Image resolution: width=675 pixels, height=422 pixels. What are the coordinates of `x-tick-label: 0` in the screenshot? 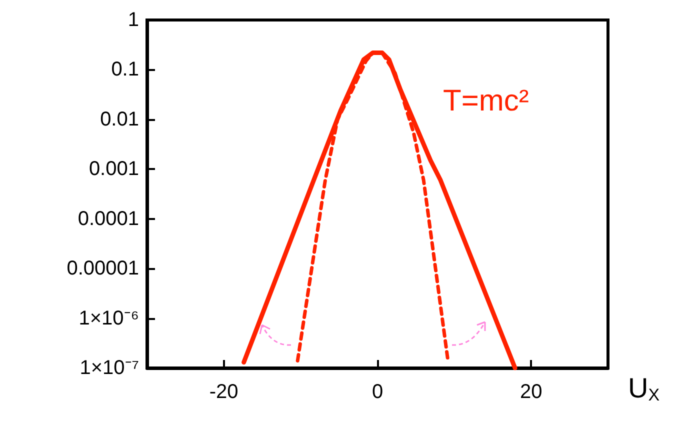 It's located at (378, 392).